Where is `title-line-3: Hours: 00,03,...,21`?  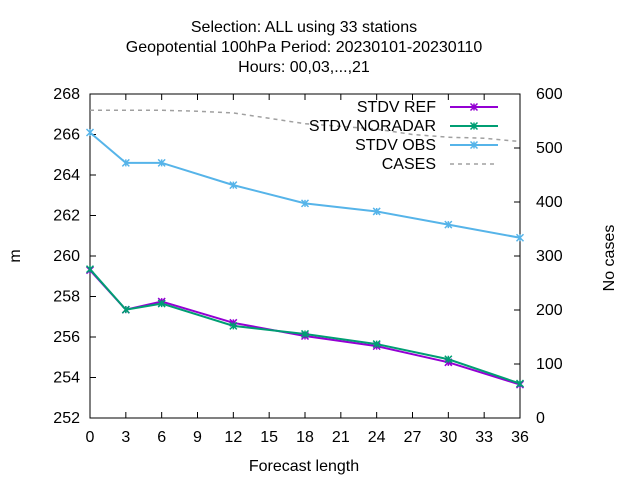
title-line-3: Hours: 00,03,...,21 is located at coordinates (304, 67).